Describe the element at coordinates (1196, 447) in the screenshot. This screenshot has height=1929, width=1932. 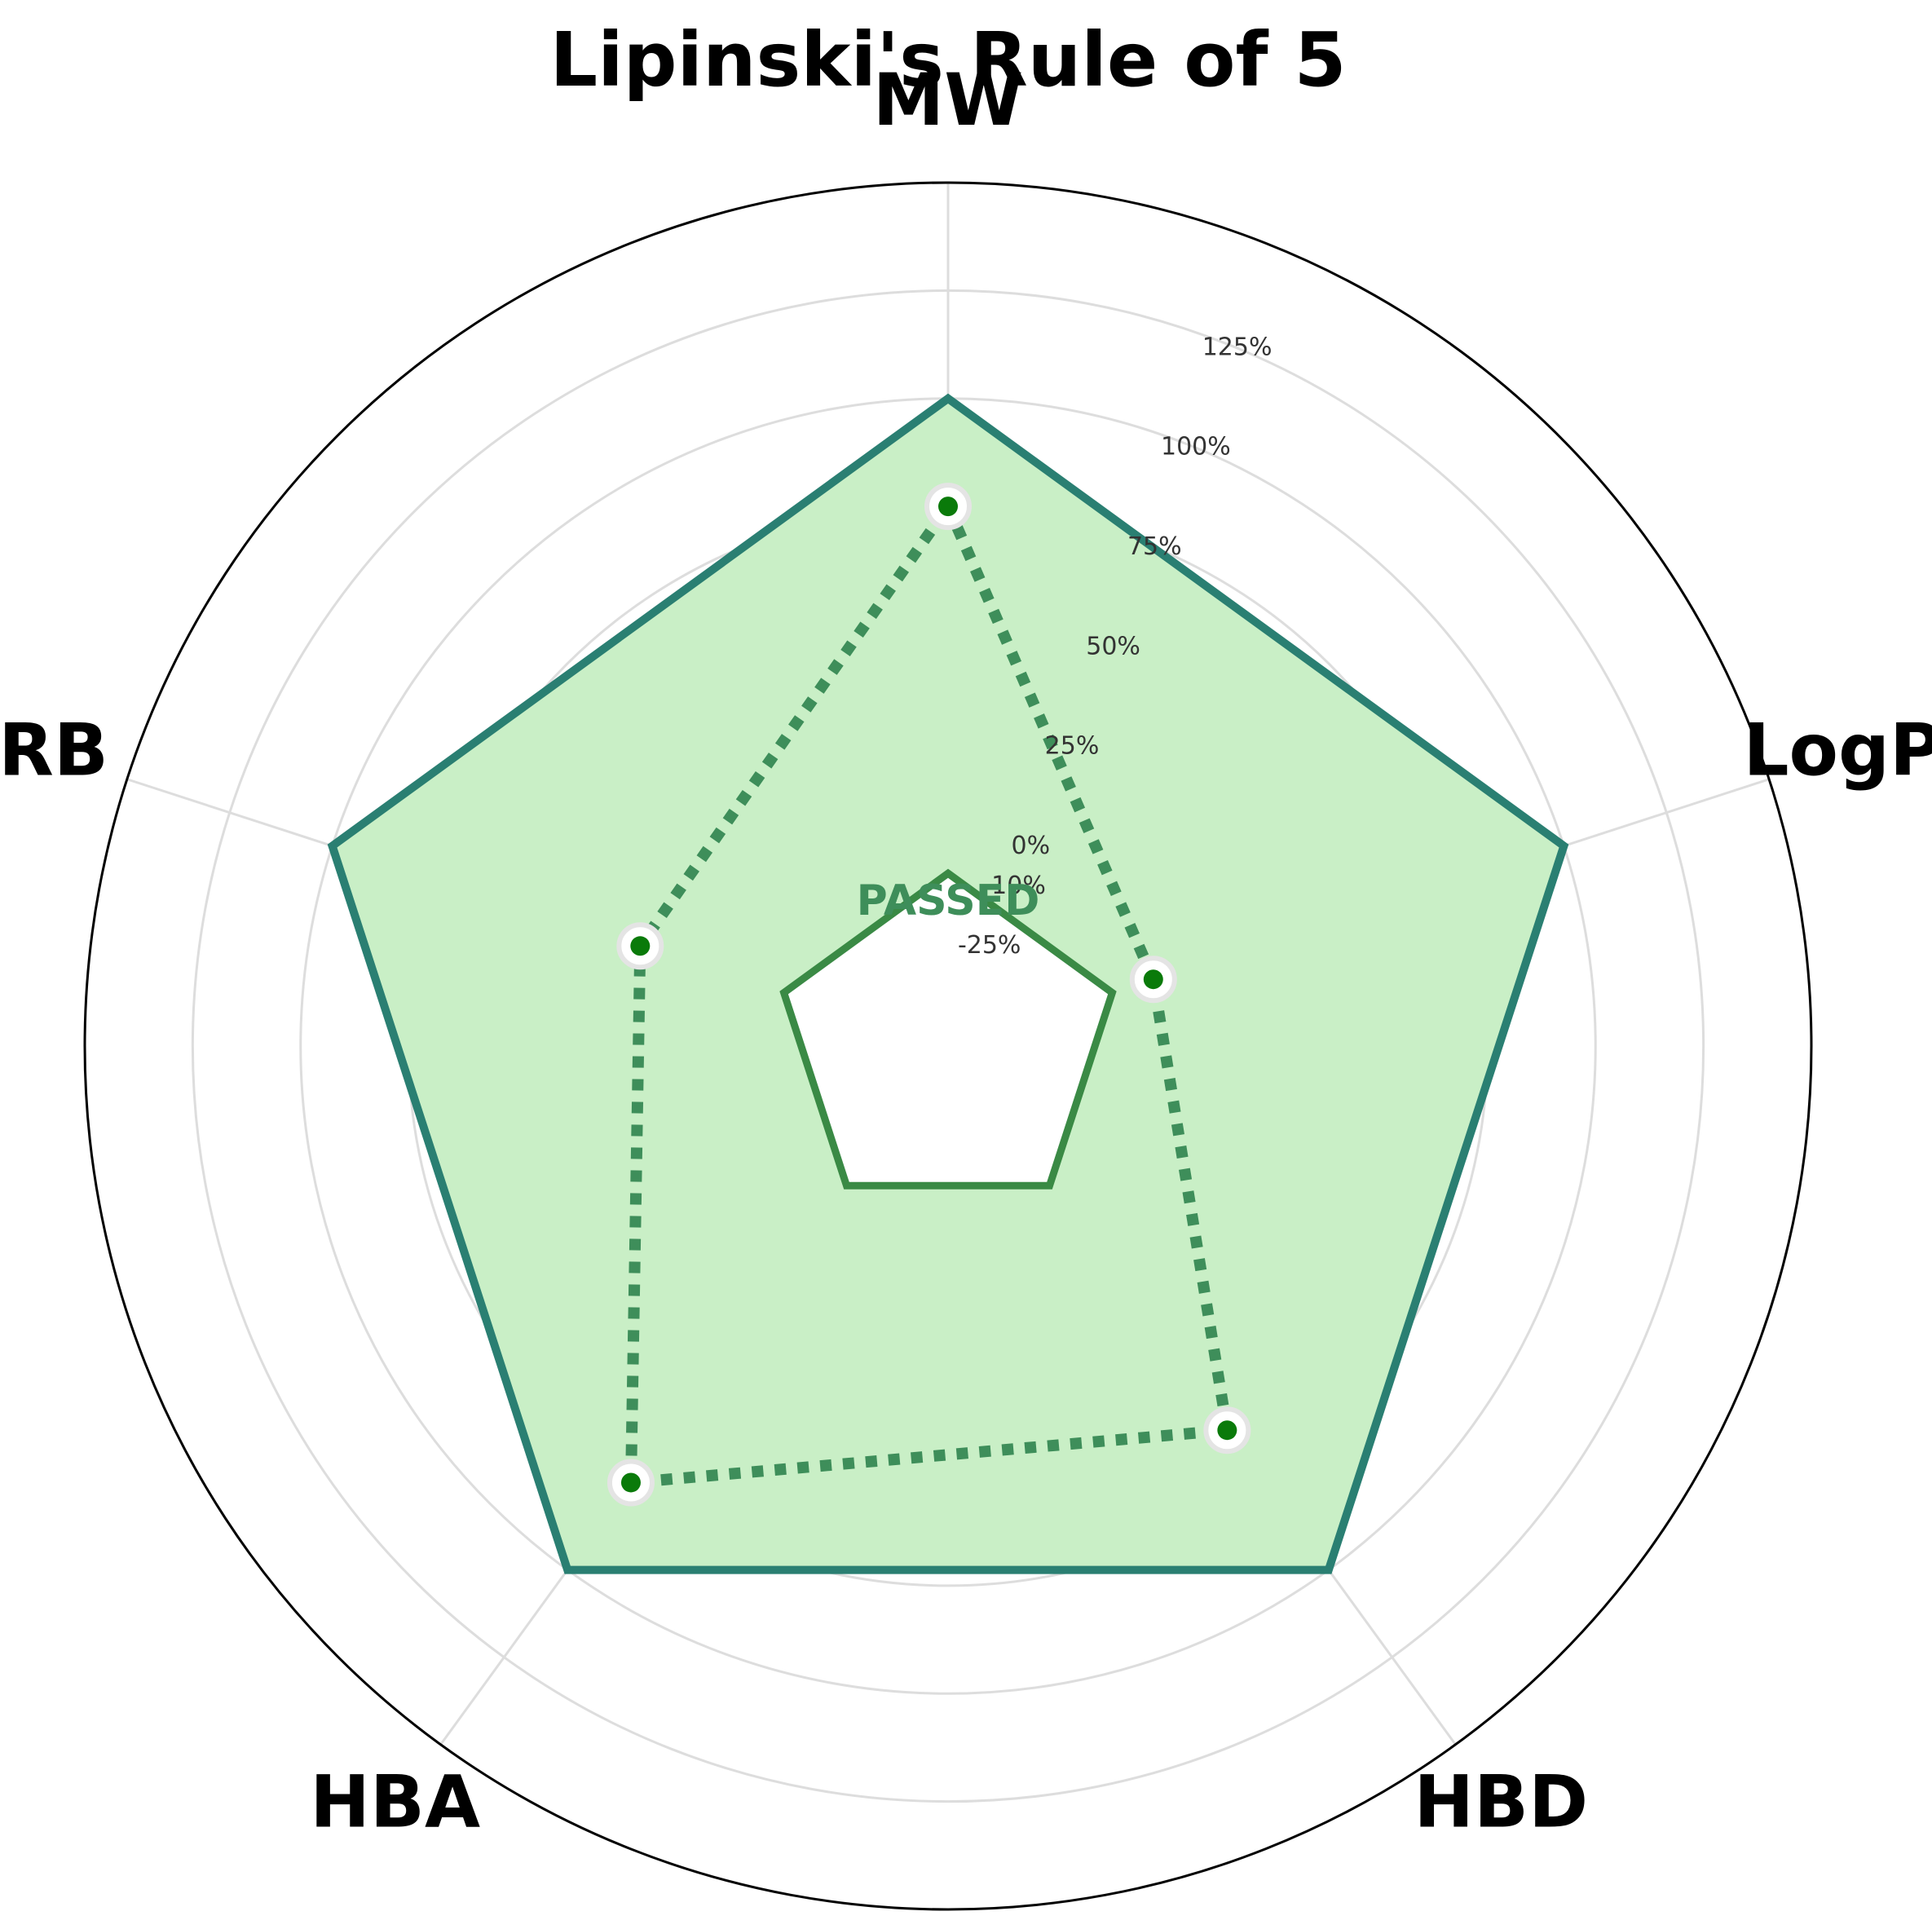
I see `tick-label: 100%` at that location.